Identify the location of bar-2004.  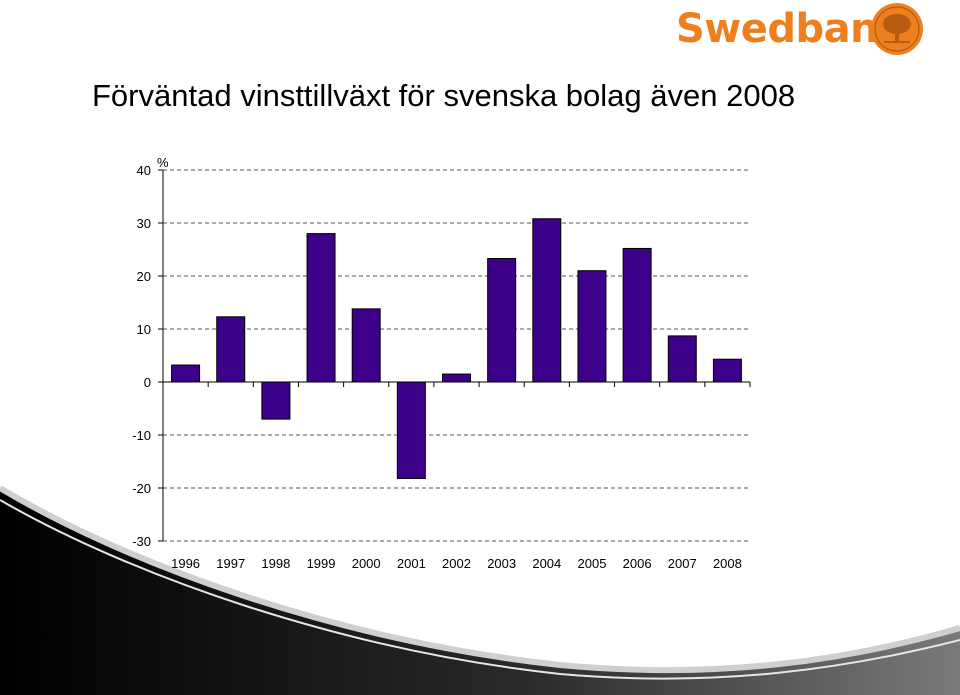
(547, 300).